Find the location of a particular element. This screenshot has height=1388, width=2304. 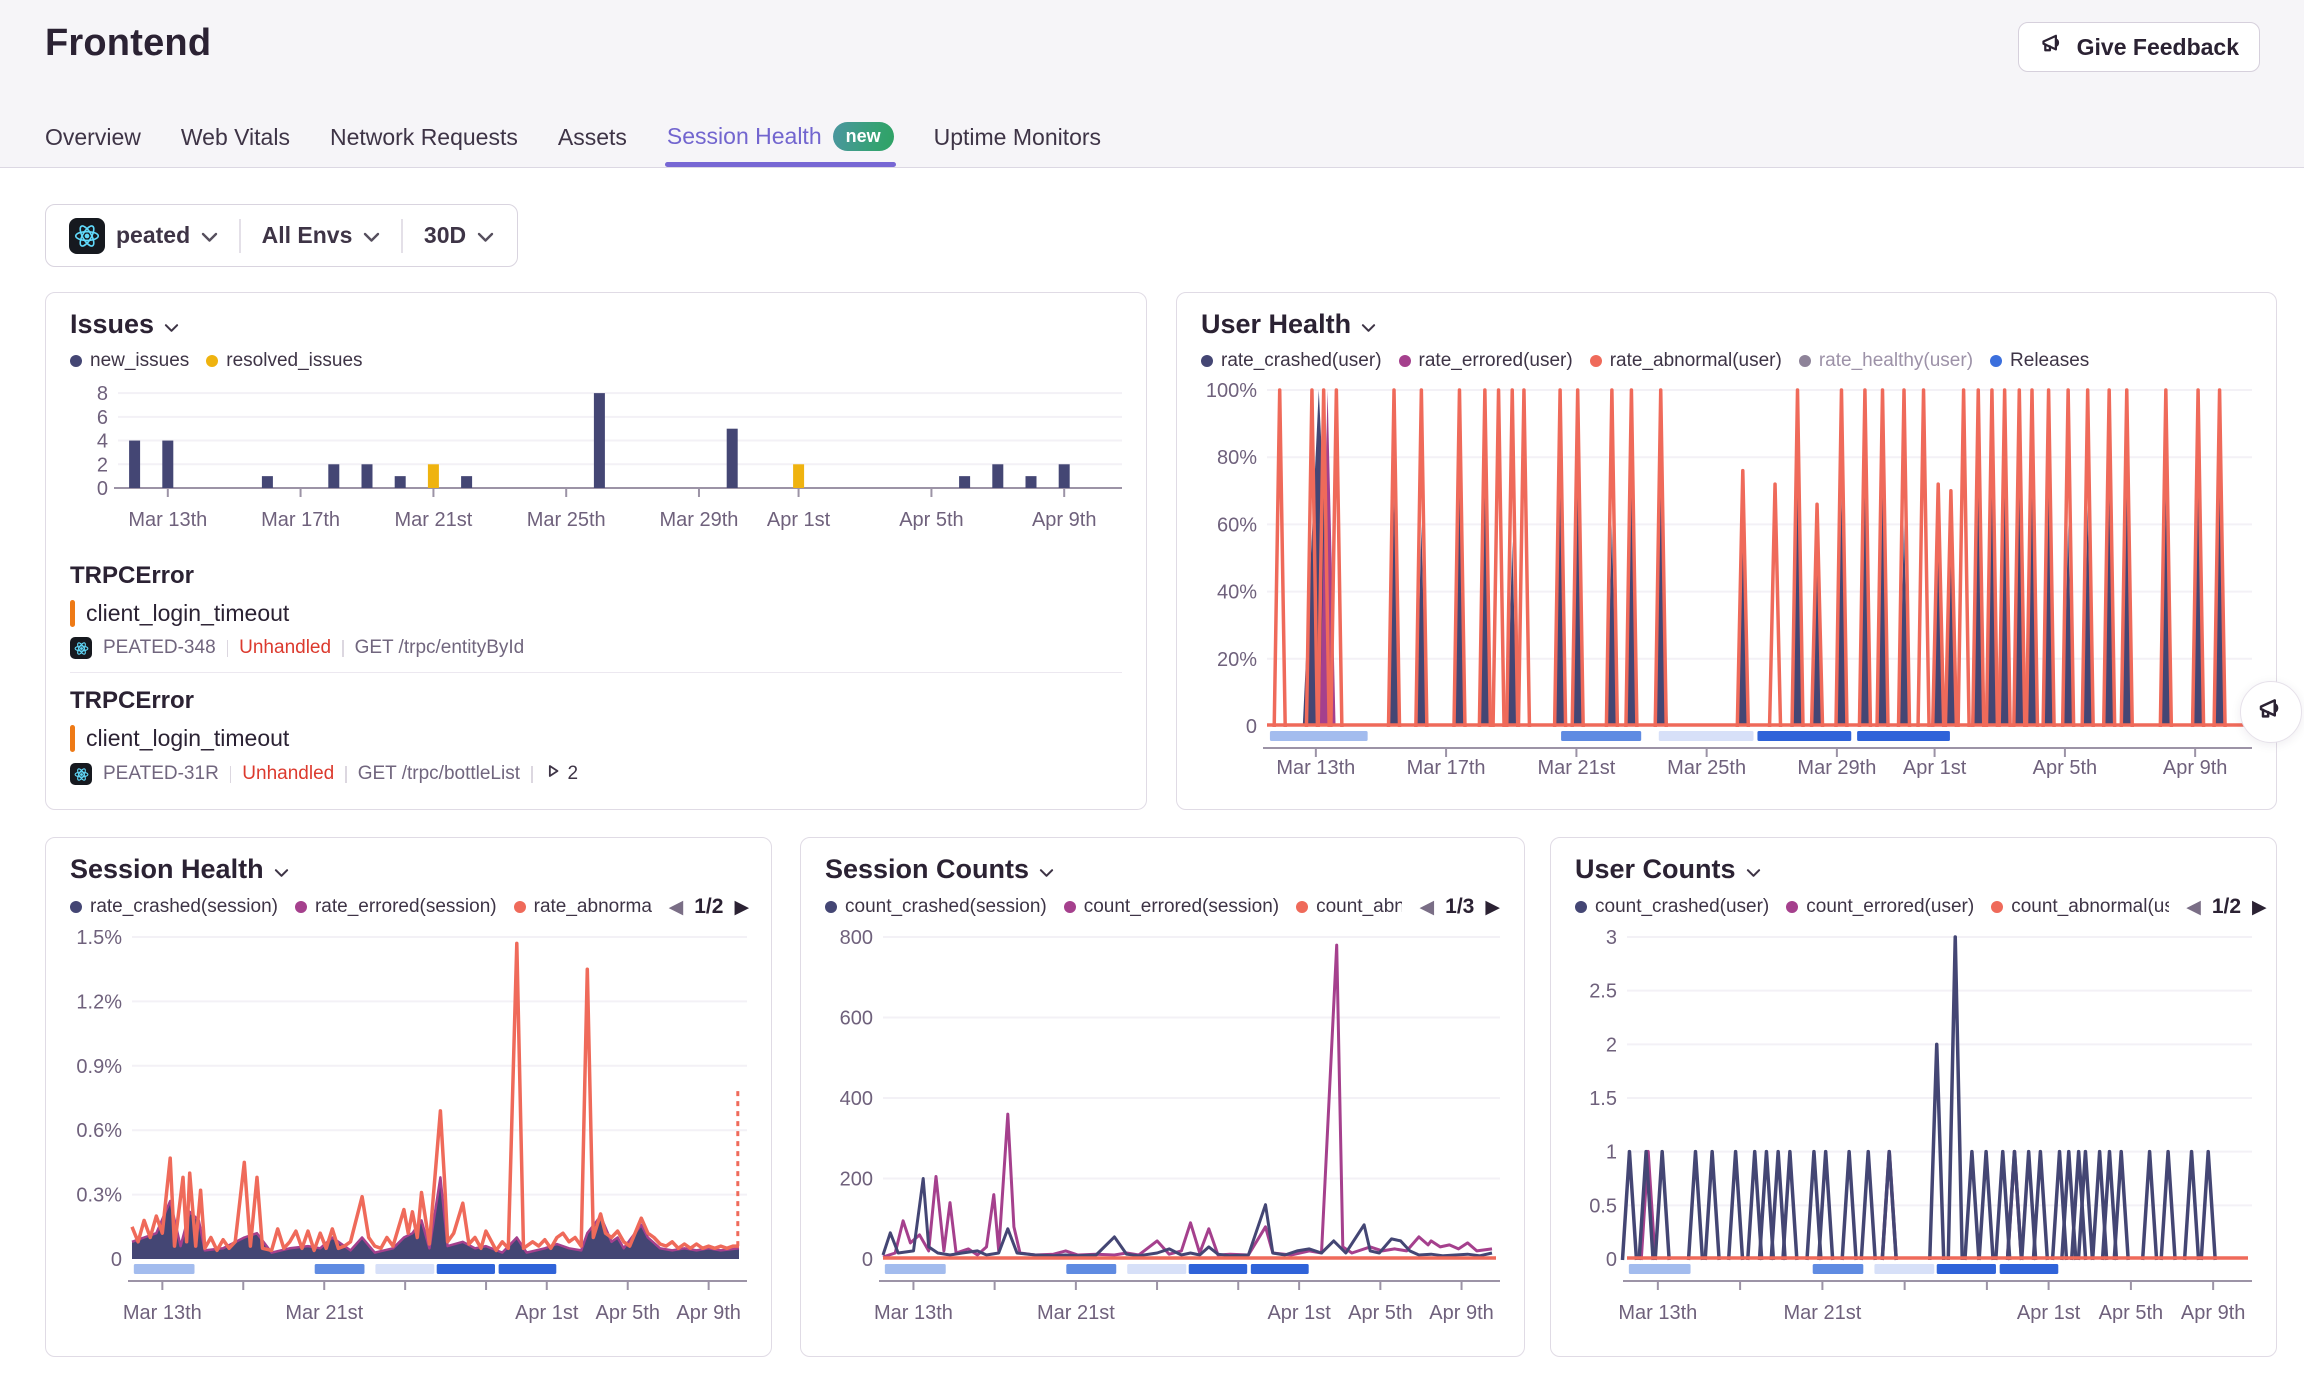

svg-text: 1.5 is located at coordinates (1603, 1099).